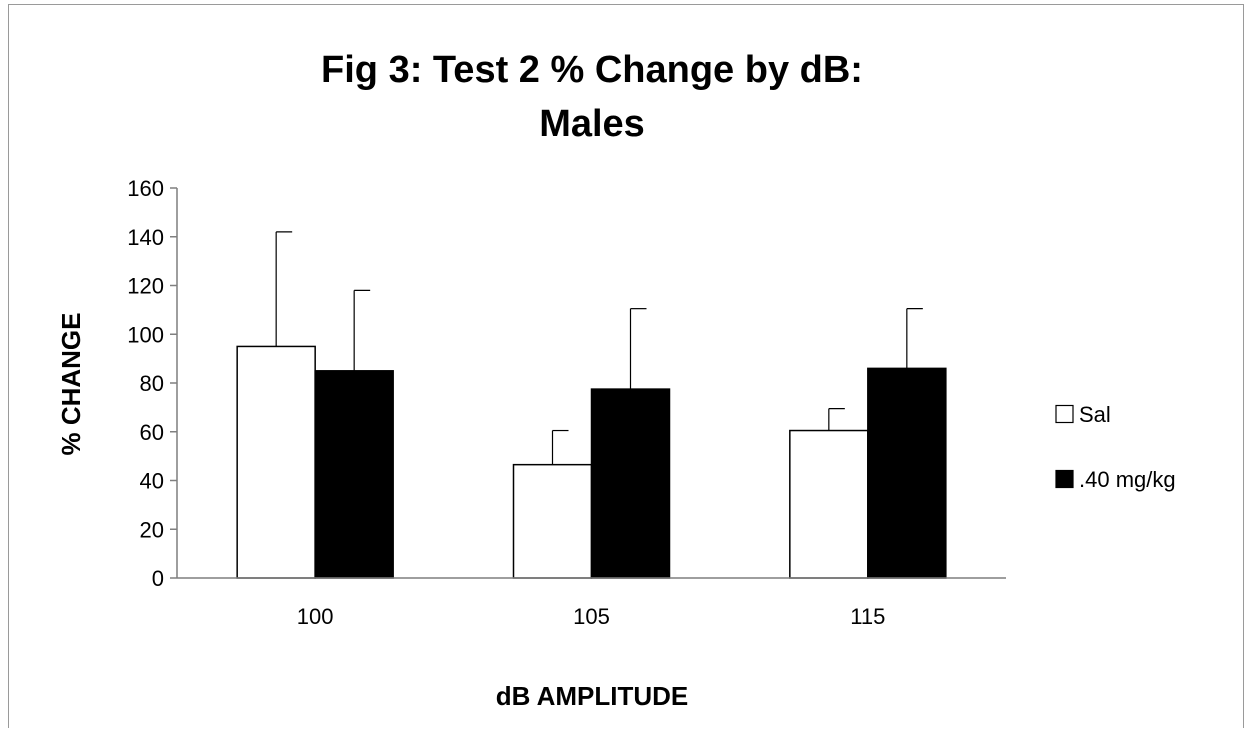 The image size is (1247, 730). I want to click on x-tick-label: 105, so click(591, 616).